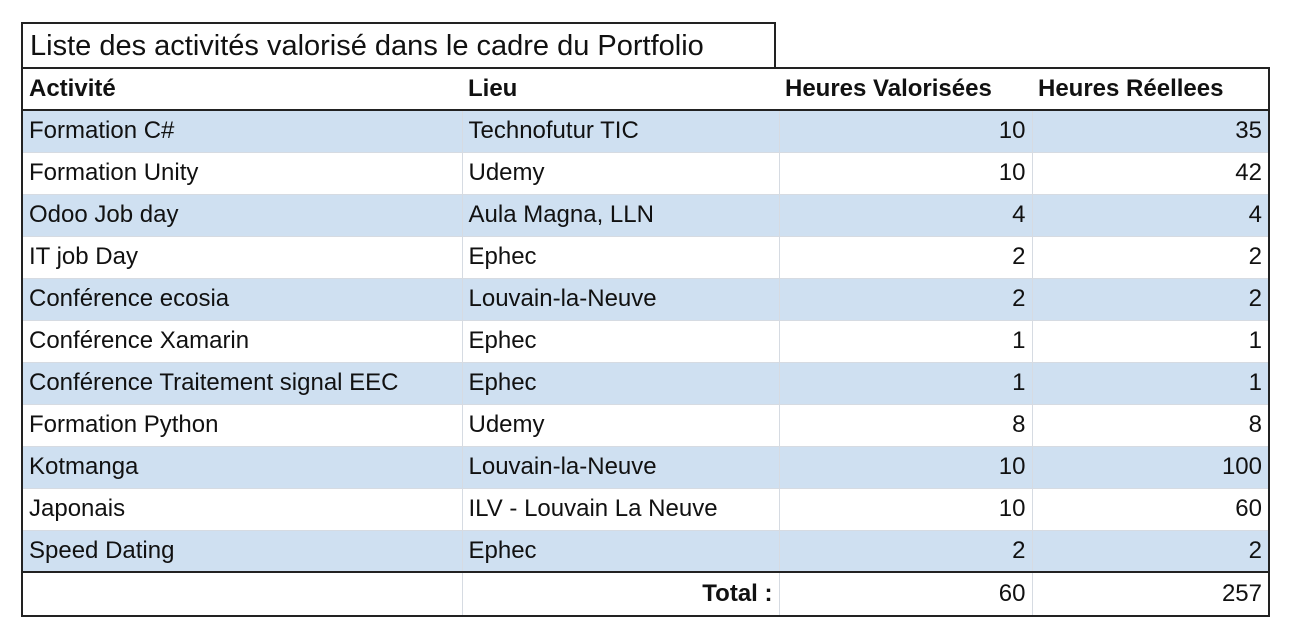 The width and height of the screenshot is (1296, 643). Describe the element at coordinates (242, 215) in the screenshot. I see `cell-activite: Odoo Job day` at that location.